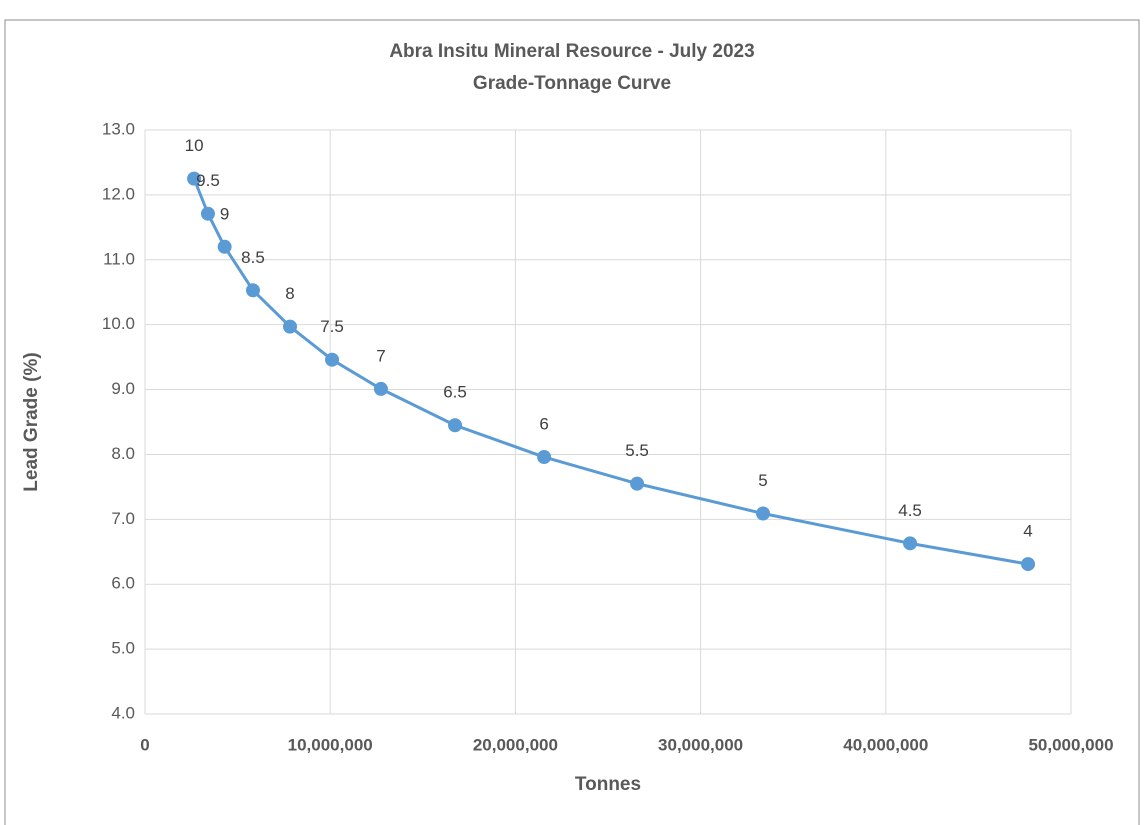 Image resolution: width=1145 pixels, height=825 pixels. What do you see at coordinates (571, 51) in the screenshot?
I see `chart-title: Abra Insitu Mineral Resource - July 2023` at bounding box center [571, 51].